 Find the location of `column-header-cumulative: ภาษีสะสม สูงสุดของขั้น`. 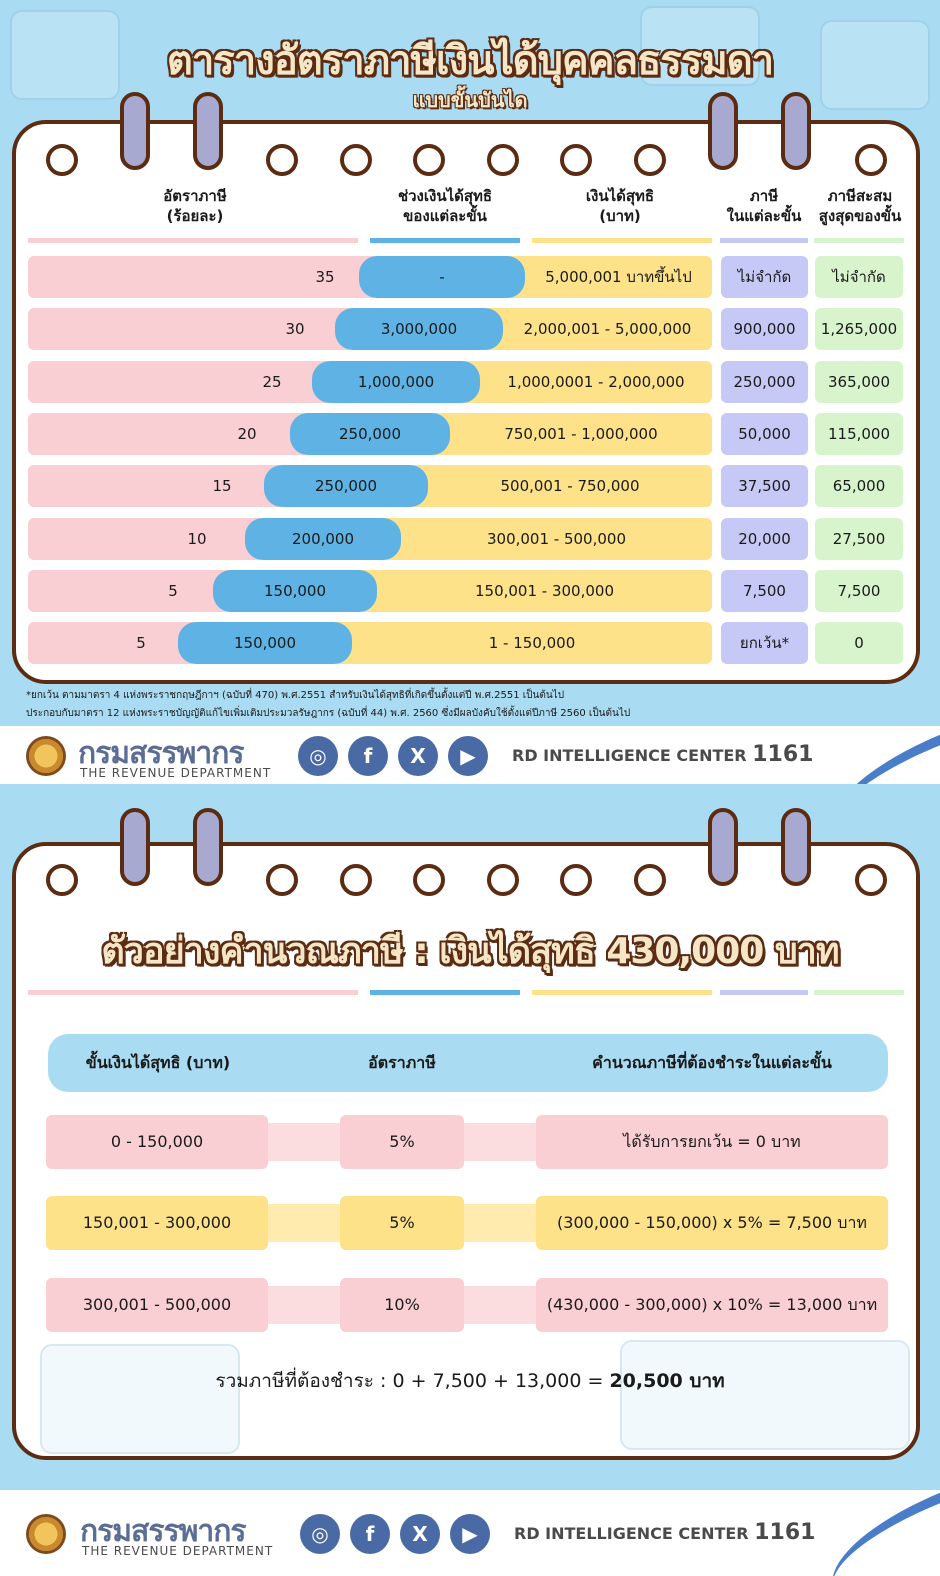

column-header-cumulative: ภาษีสะสม สูงสุดของขั้น is located at coordinates (860, 206).